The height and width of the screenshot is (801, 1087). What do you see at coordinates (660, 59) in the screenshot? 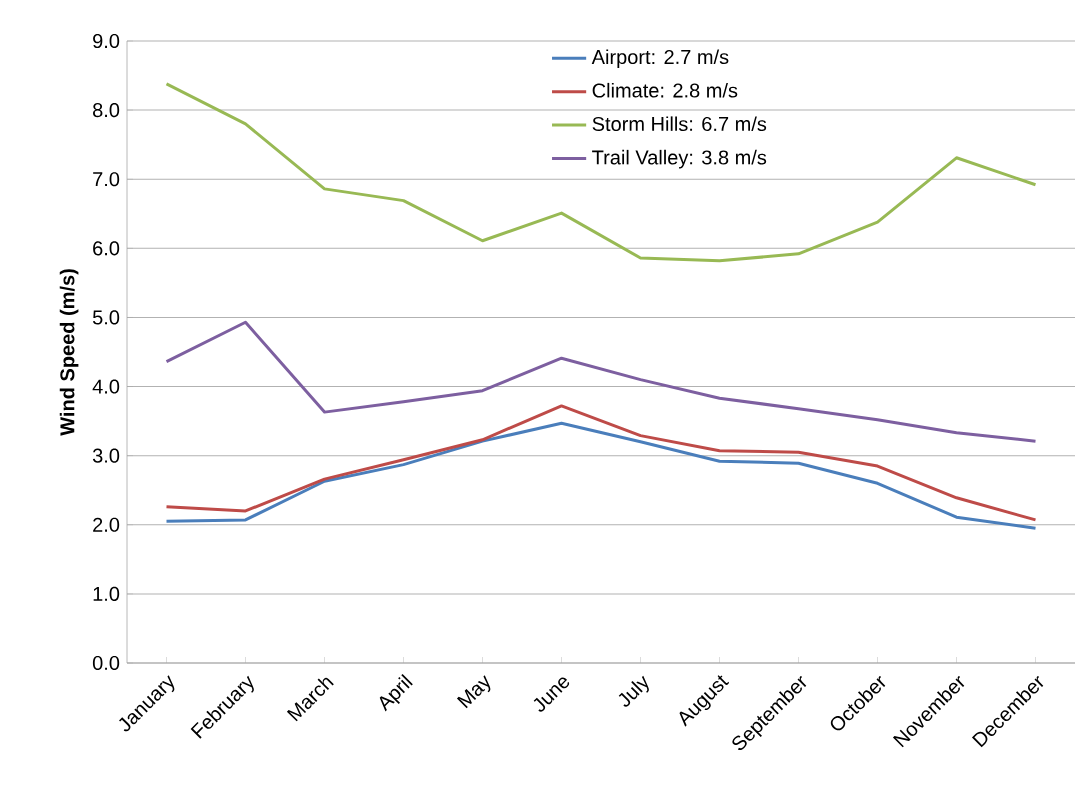
I see `legend-label: Airport: 2.7 m/s` at bounding box center [660, 59].